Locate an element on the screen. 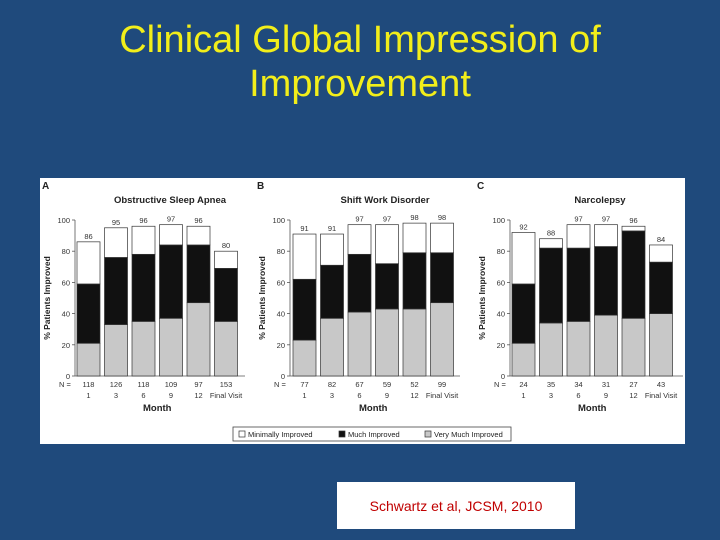 The height and width of the screenshot is (540, 720). panel-a-n-label: N = is located at coordinates (65, 384).